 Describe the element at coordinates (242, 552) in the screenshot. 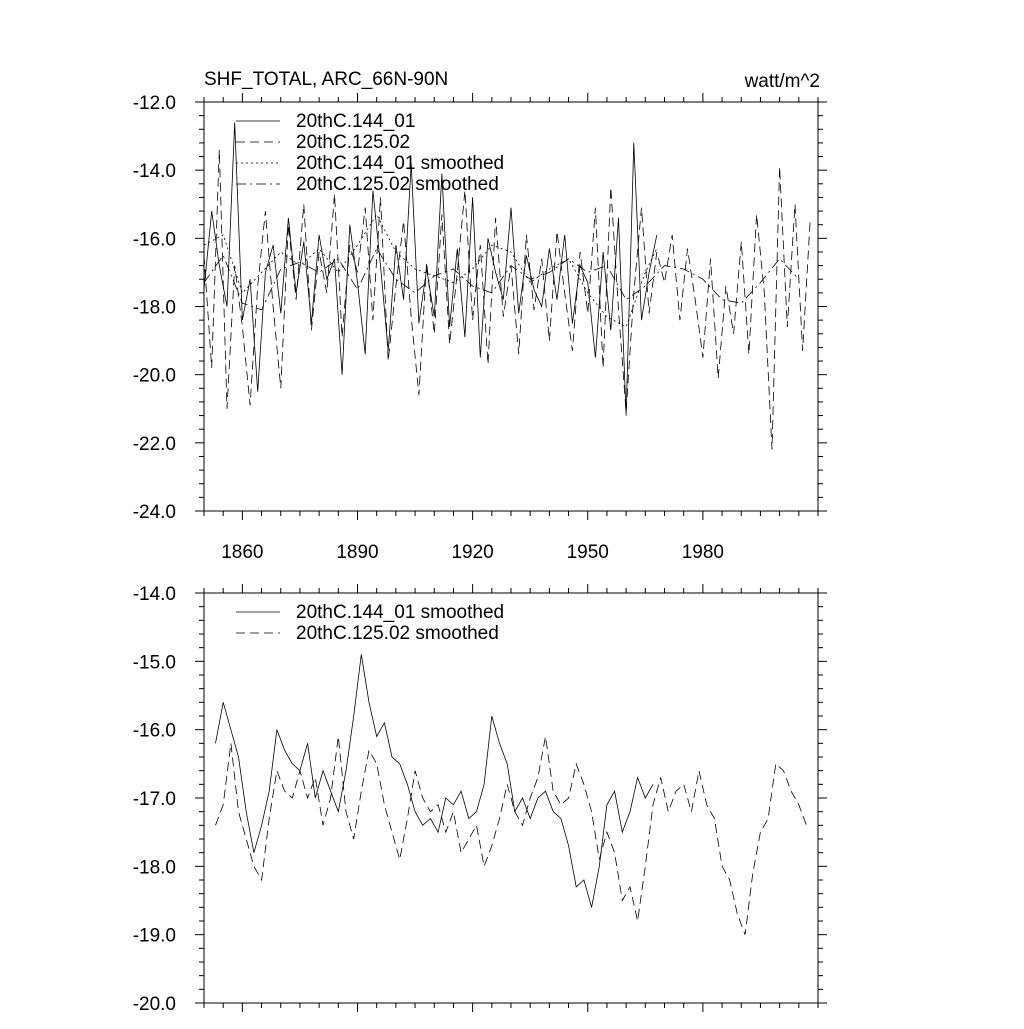

I see `x-tick-label: 1860` at that location.